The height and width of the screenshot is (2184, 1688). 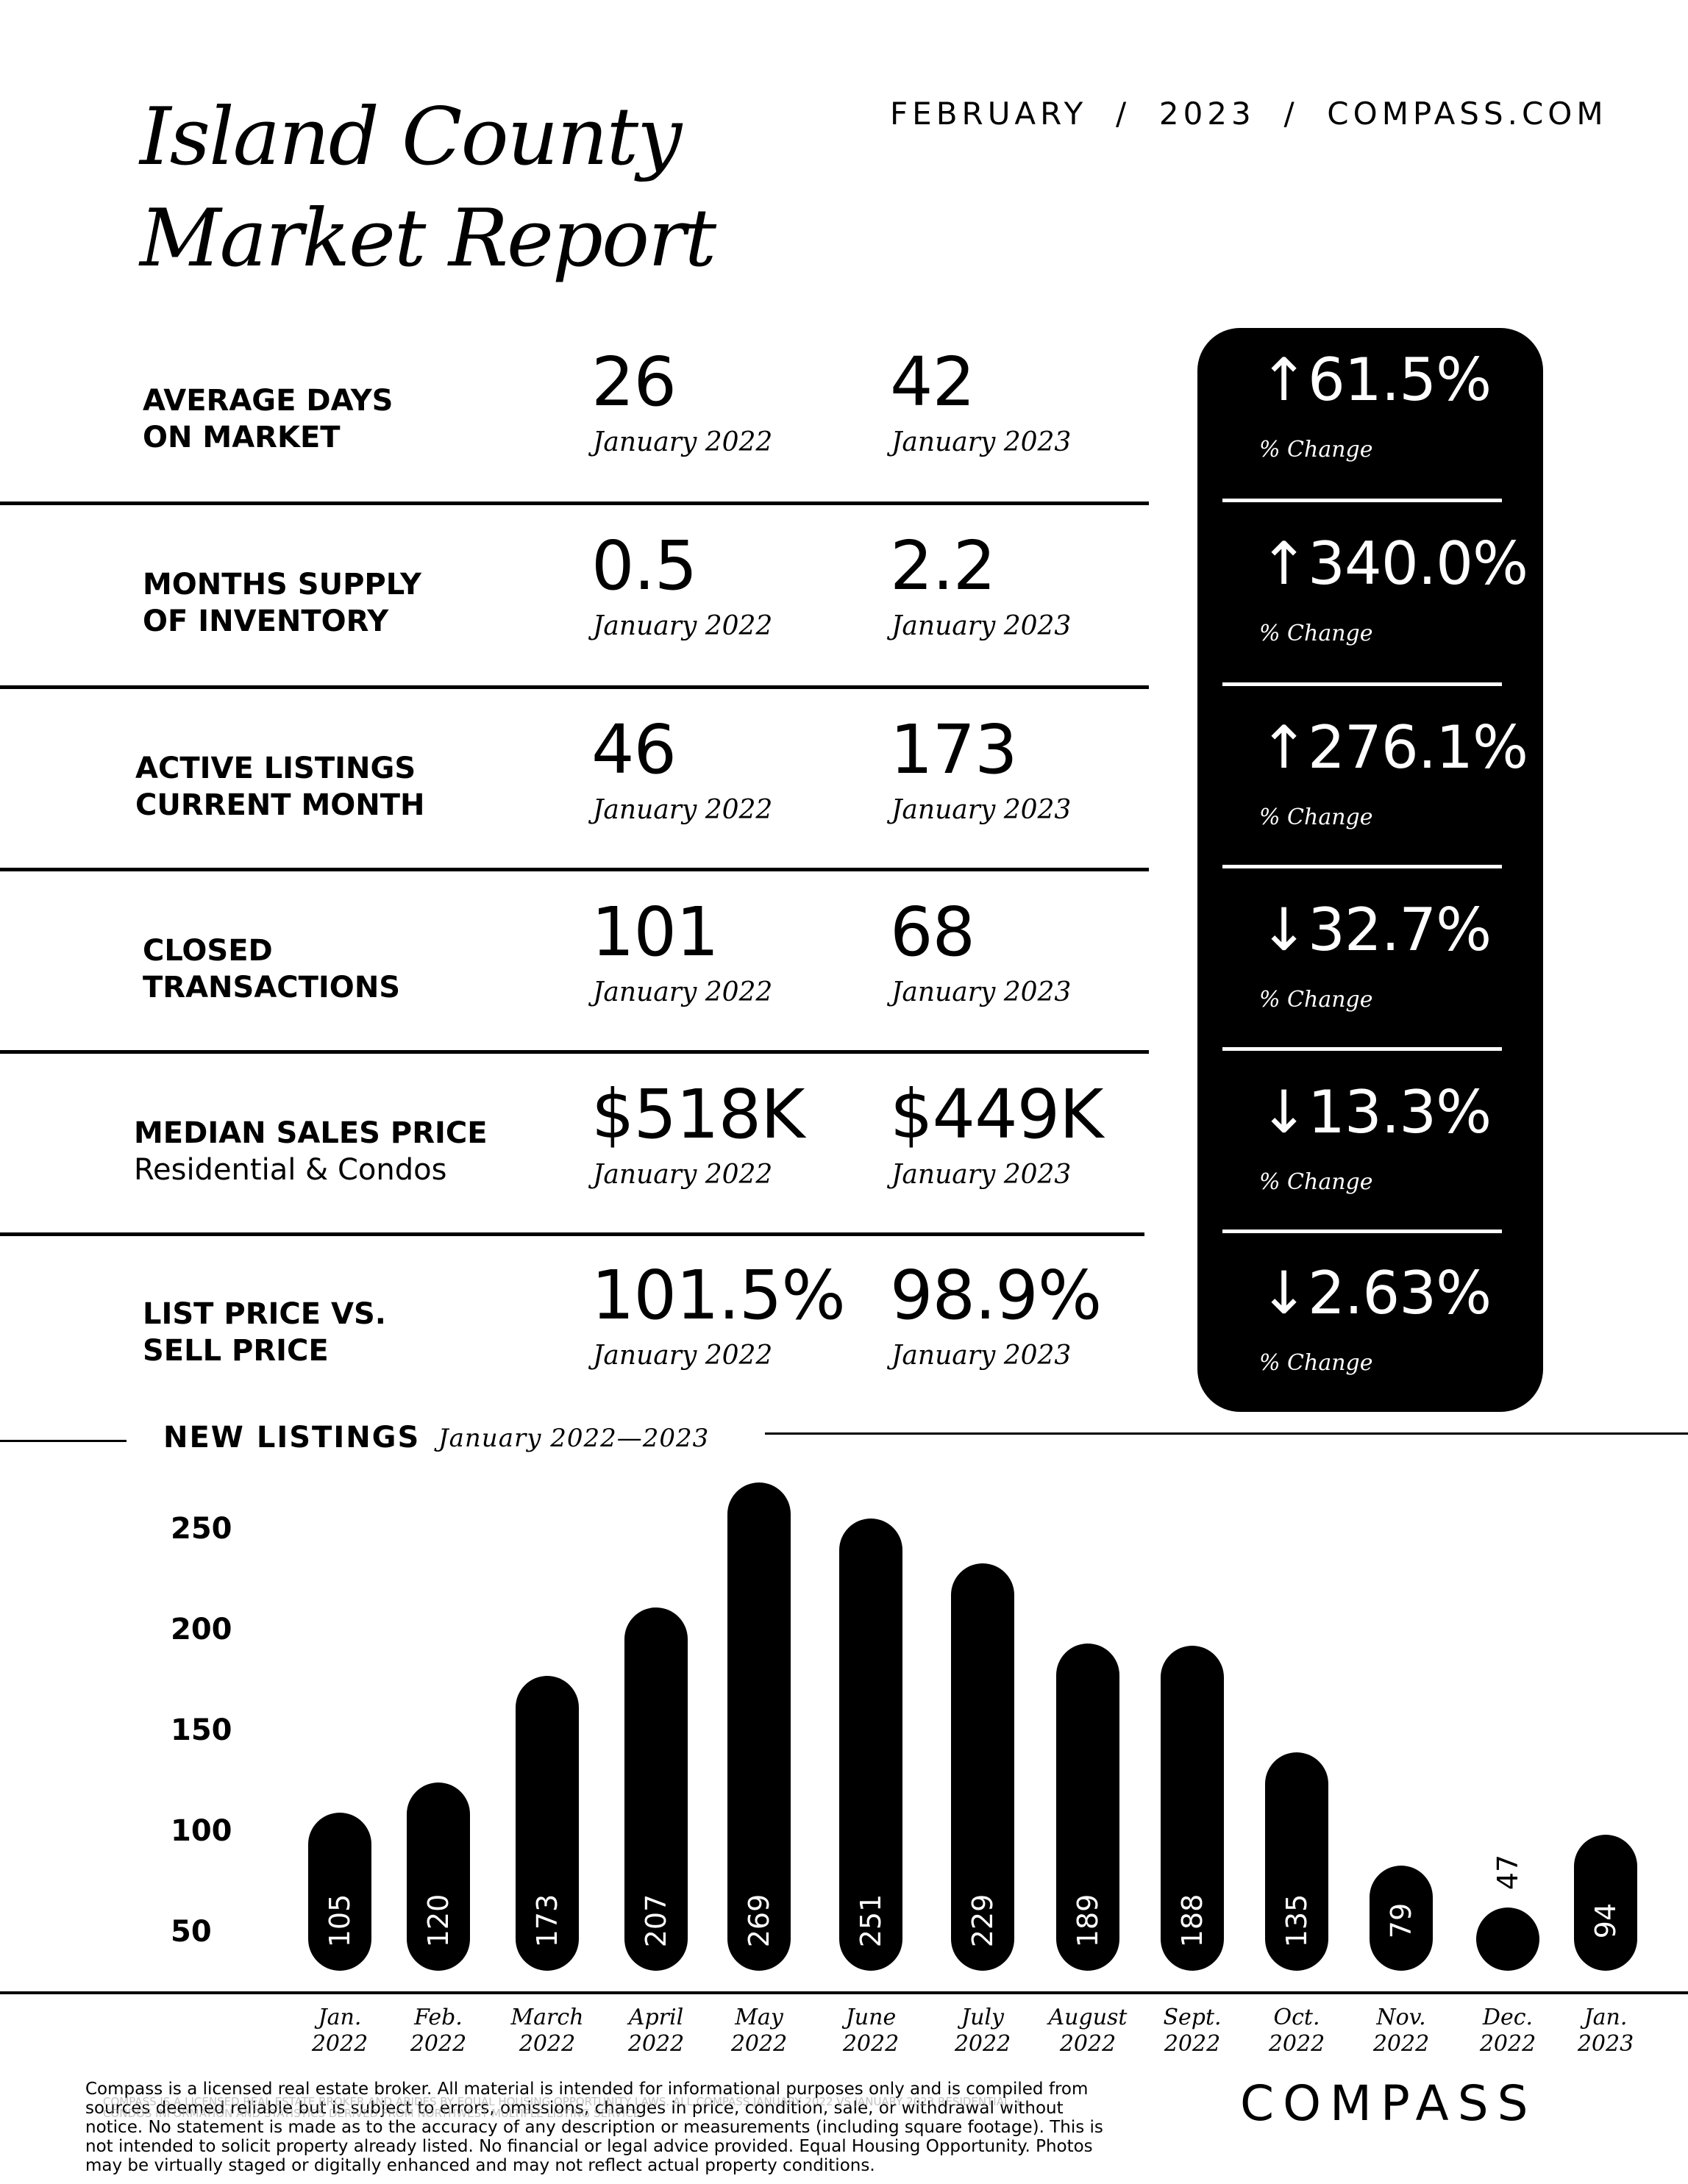 I want to click on chart-title: NEW LISTINGS, so click(x=292, y=1438).